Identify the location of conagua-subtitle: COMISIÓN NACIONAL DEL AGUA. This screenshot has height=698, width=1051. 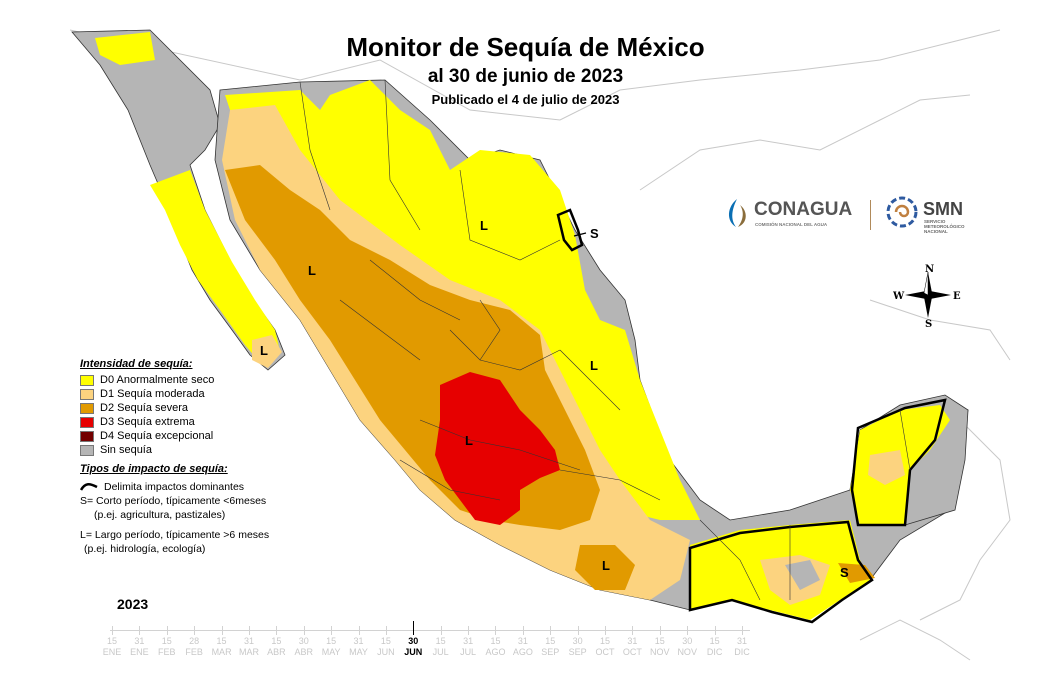
(791, 224).